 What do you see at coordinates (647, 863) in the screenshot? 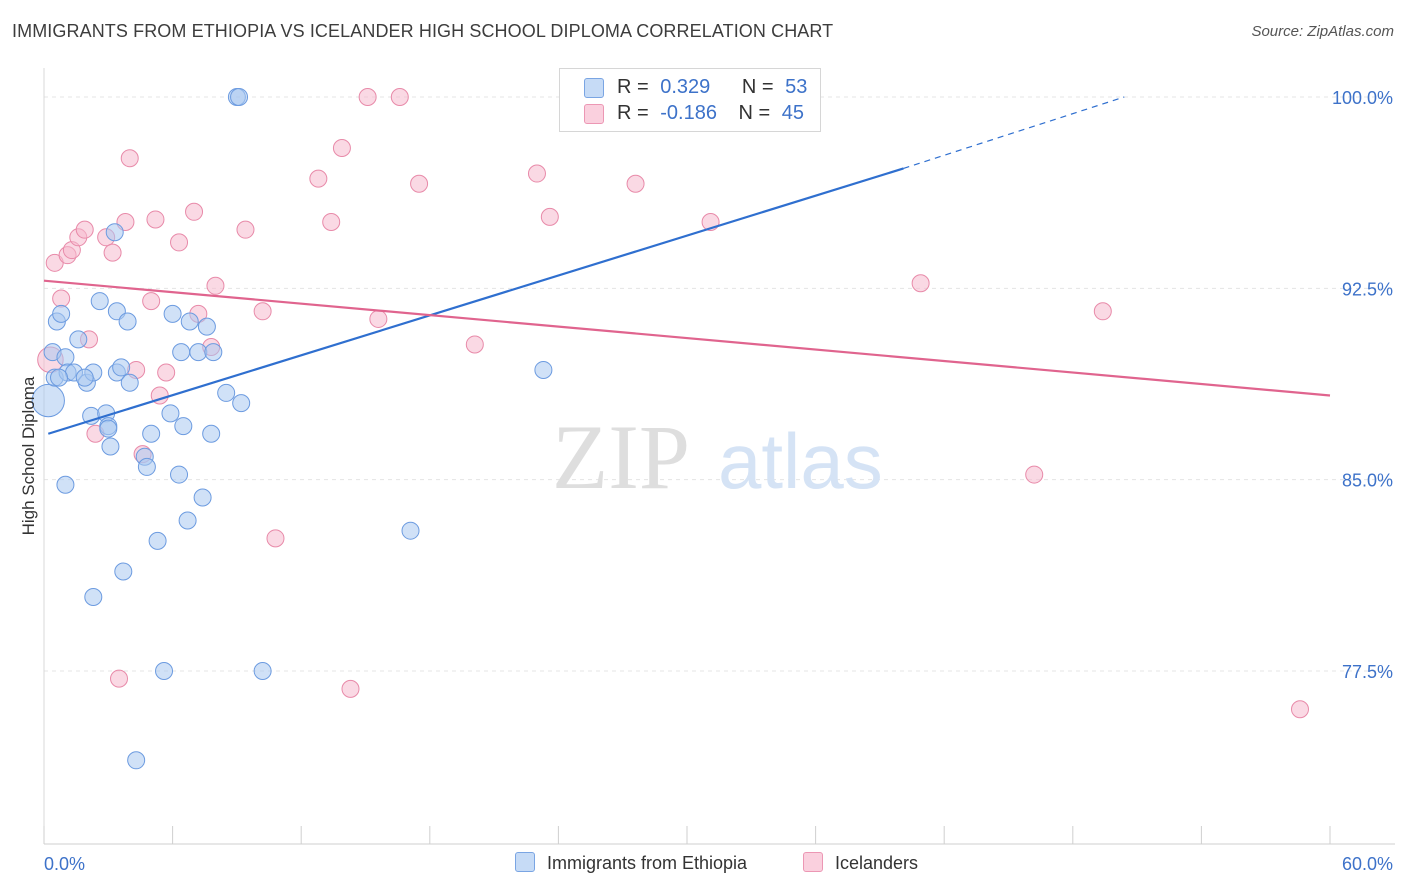
I see `legend-label-ethiopia: Immigrants from Ethiopia` at bounding box center [647, 863].